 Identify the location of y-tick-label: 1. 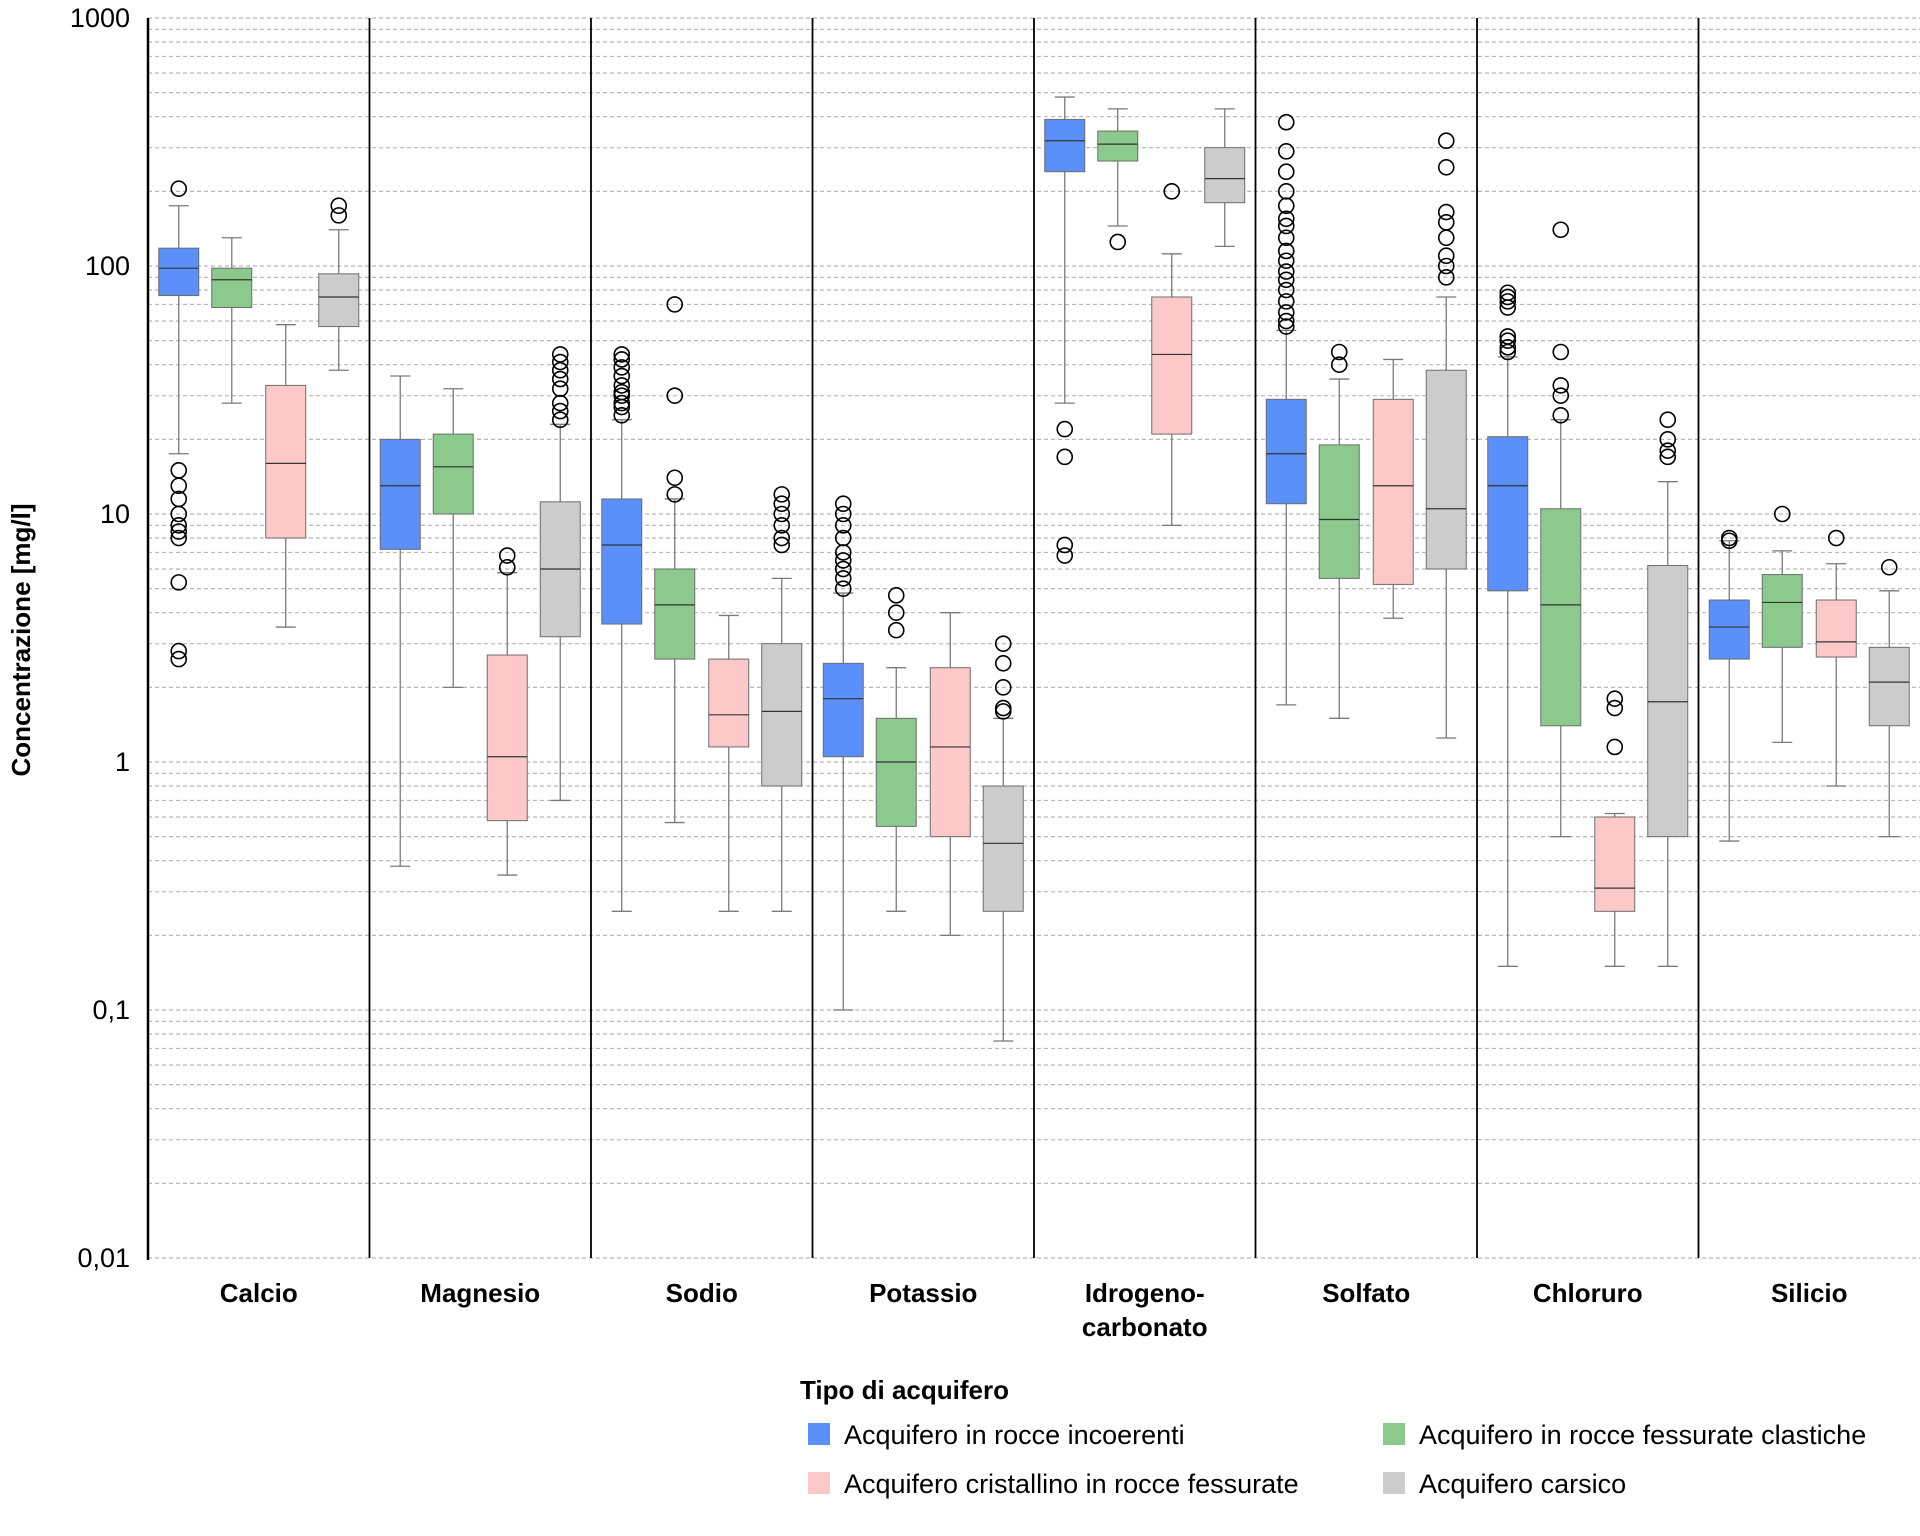
(122, 762).